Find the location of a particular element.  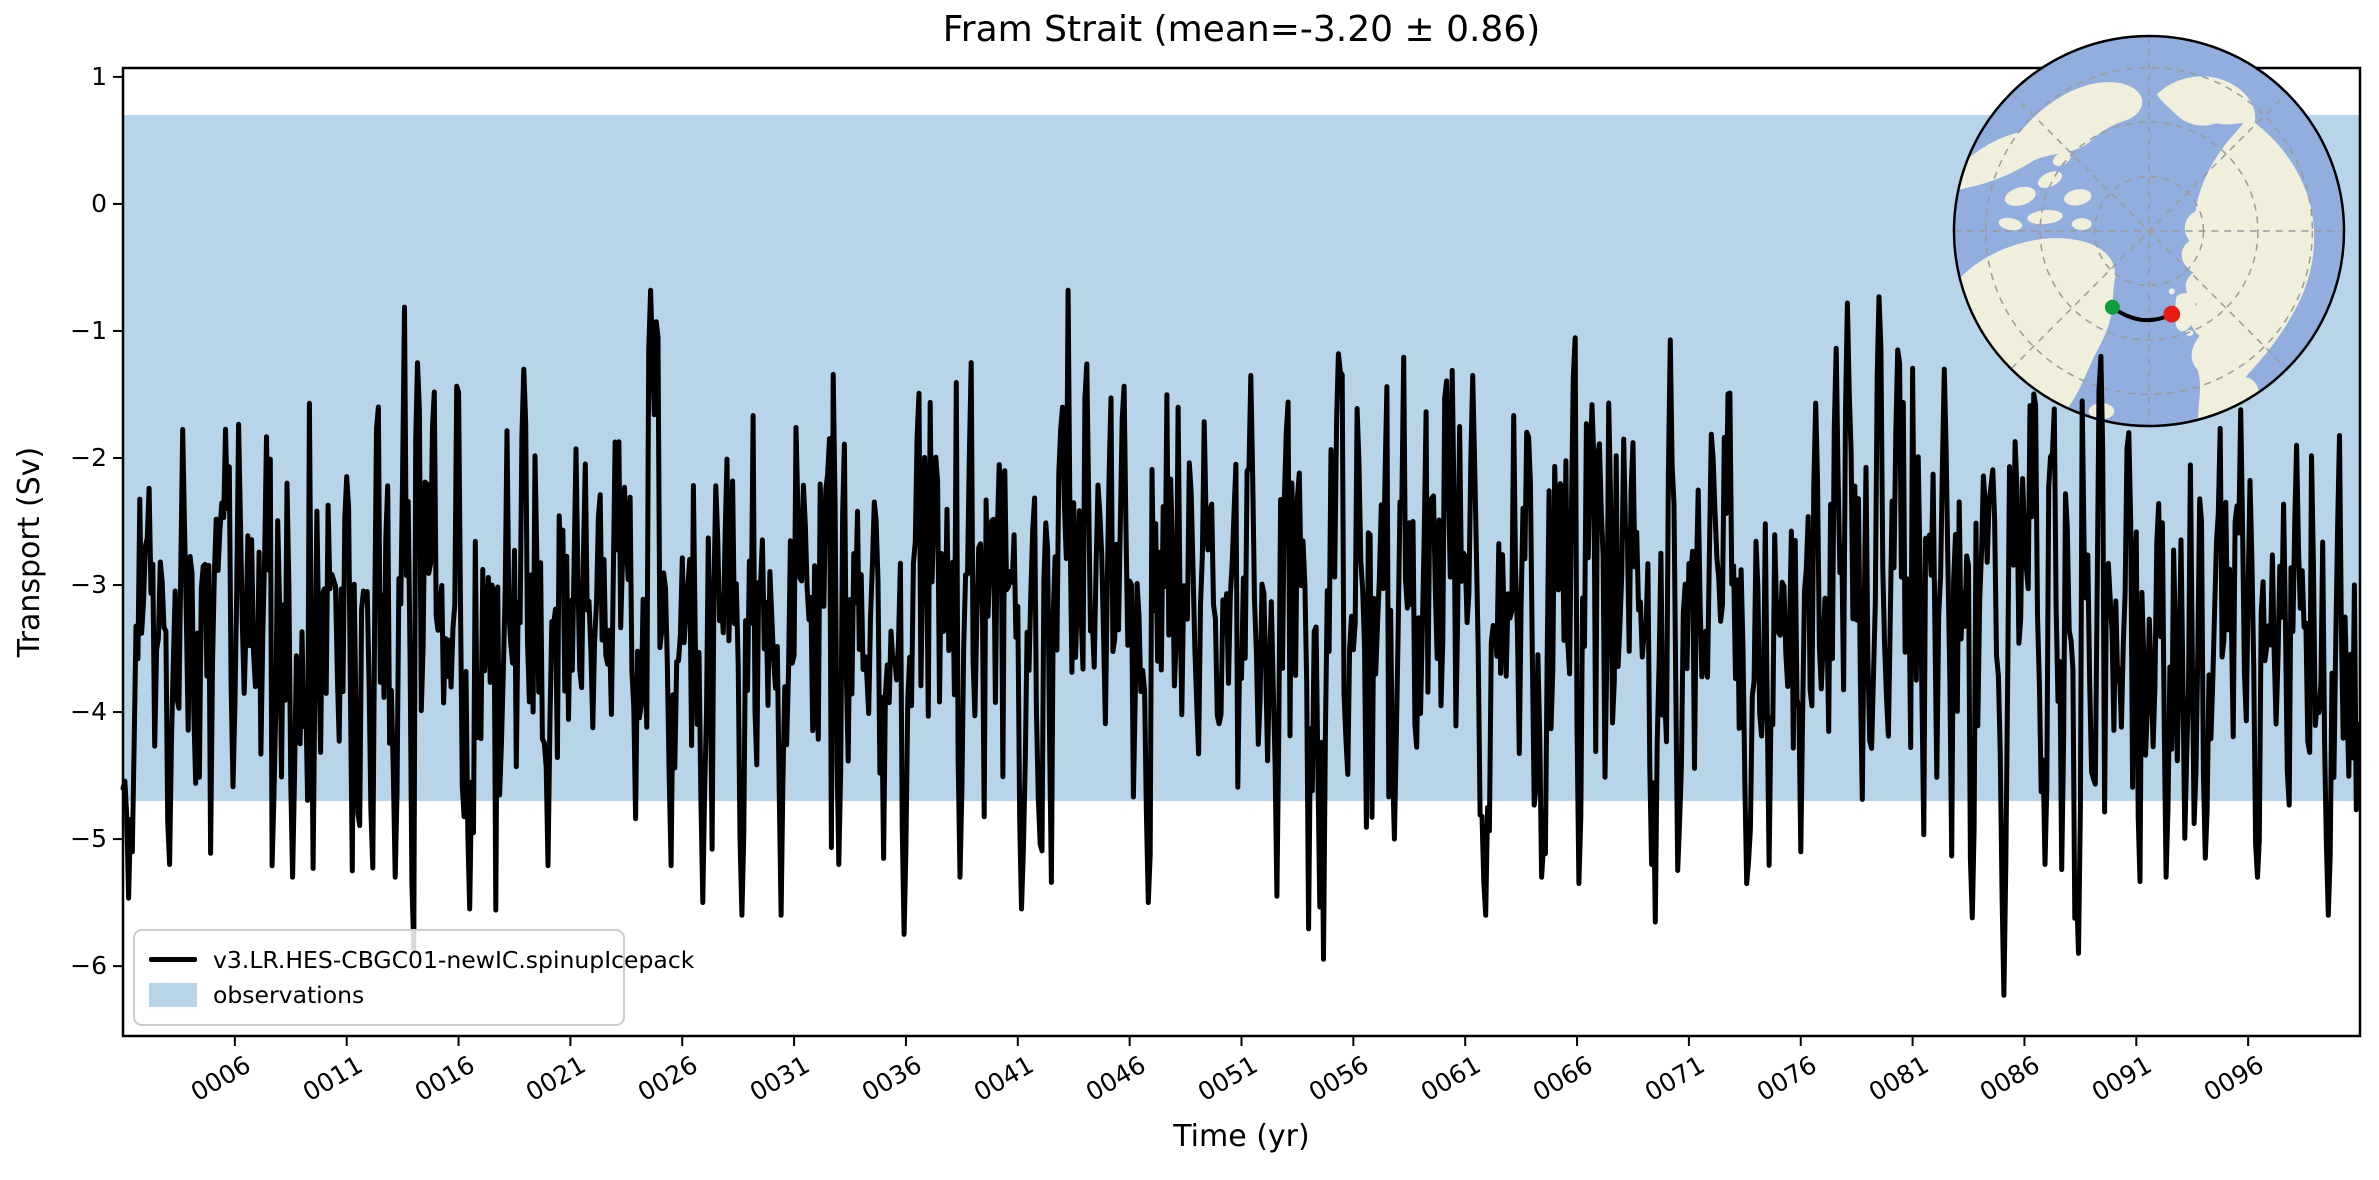

y-tick-label: −1 is located at coordinates (88, 330).